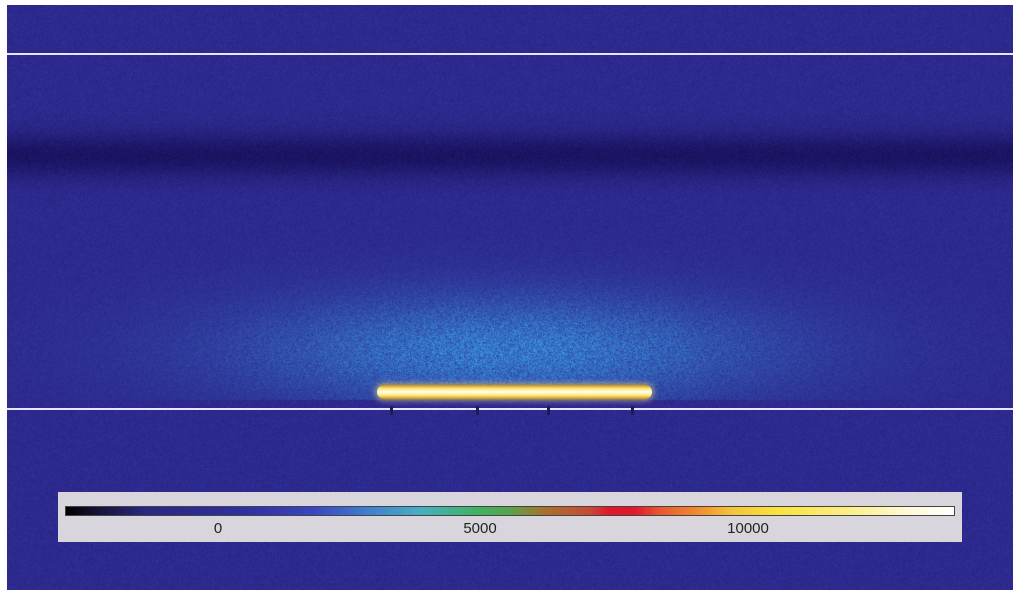  Describe the element at coordinates (480, 528) in the screenshot. I see `colorbar-label-5000: 5000` at that location.